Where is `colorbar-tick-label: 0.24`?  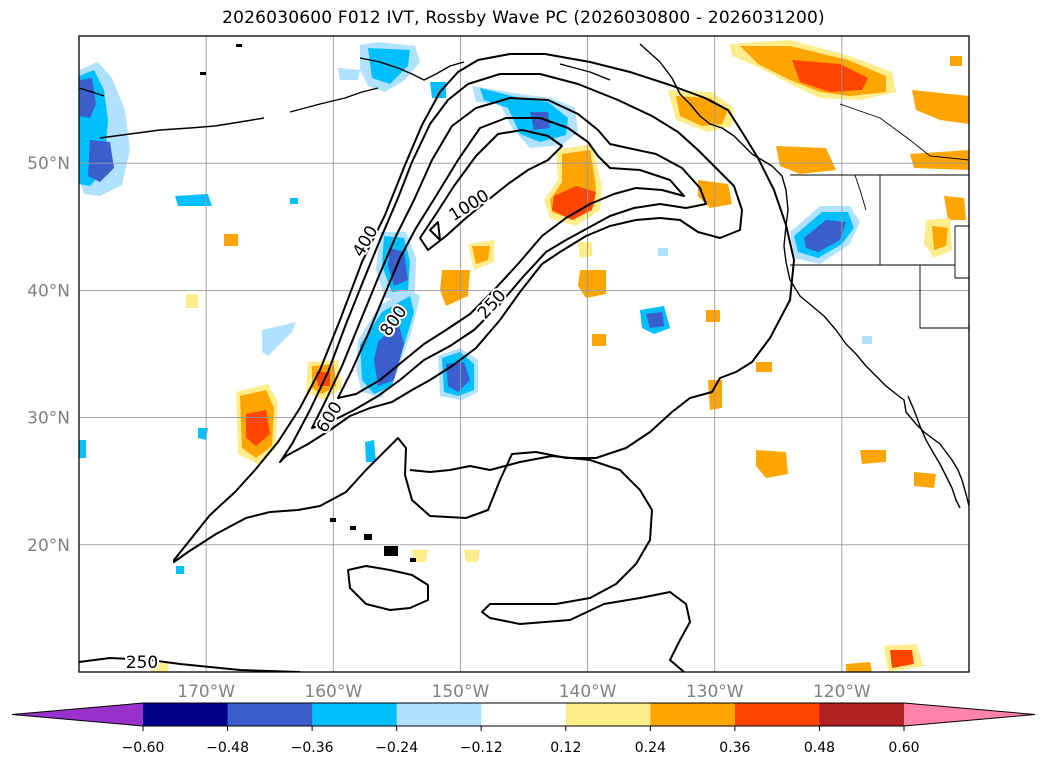
colorbar-tick-label: 0.24 is located at coordinates (650, 748).